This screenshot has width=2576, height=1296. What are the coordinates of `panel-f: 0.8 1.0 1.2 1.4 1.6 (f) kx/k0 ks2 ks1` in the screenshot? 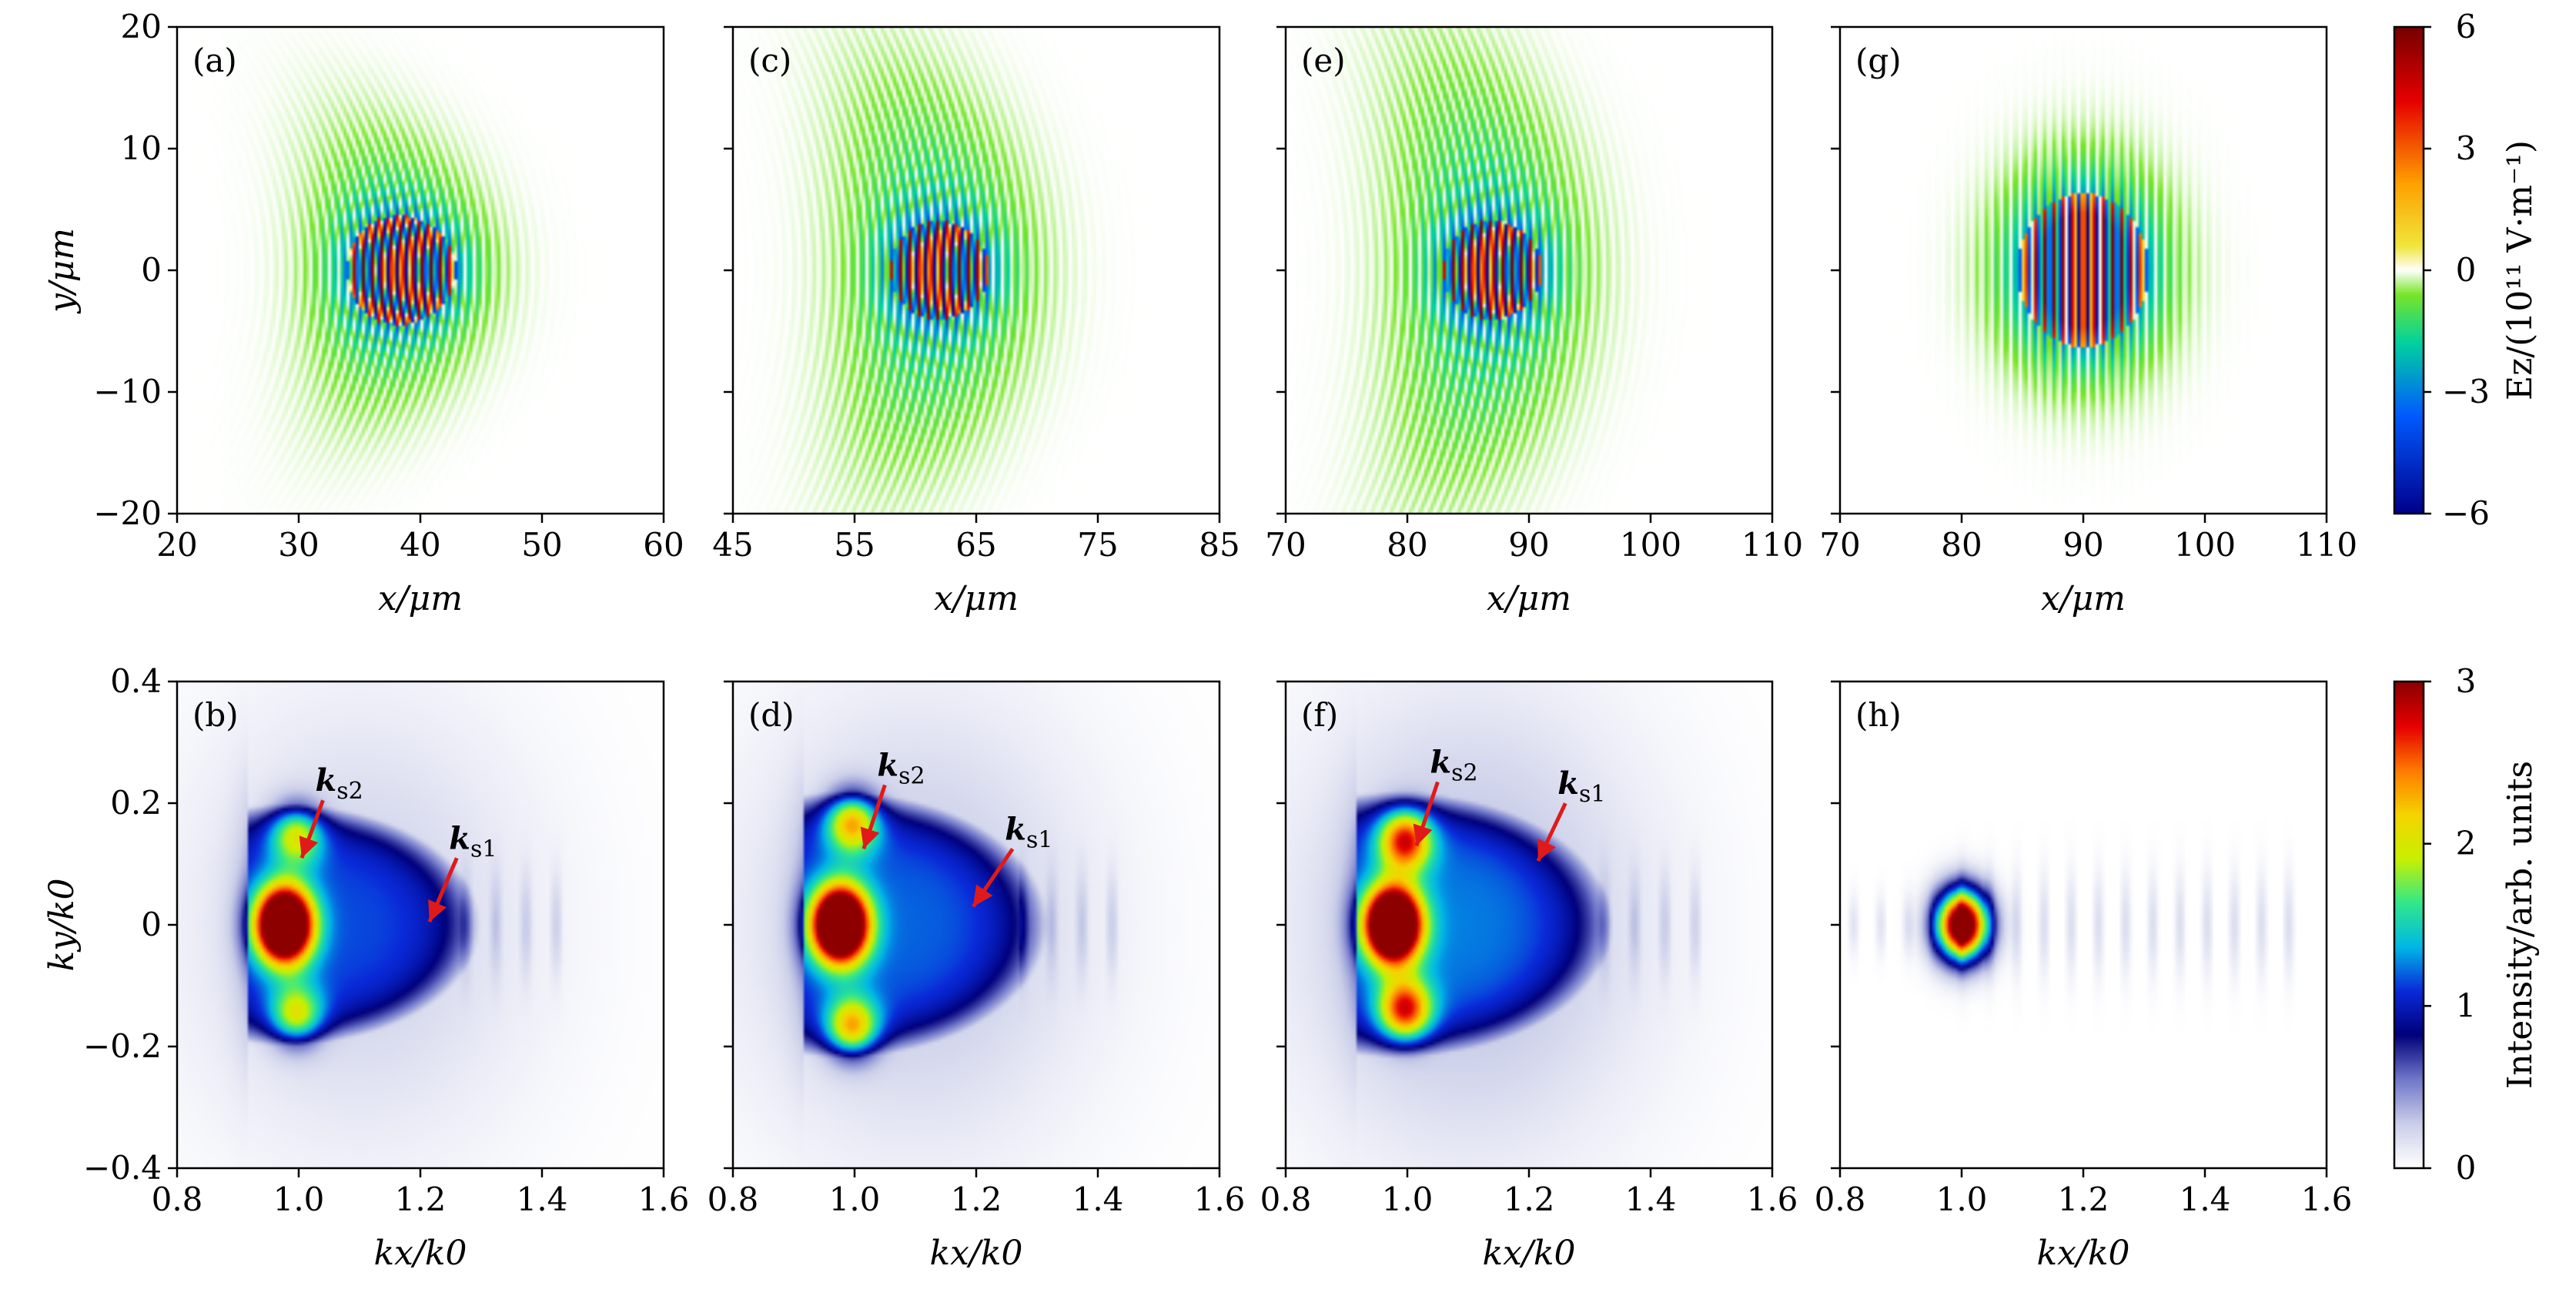 It's located at (1529, 976).